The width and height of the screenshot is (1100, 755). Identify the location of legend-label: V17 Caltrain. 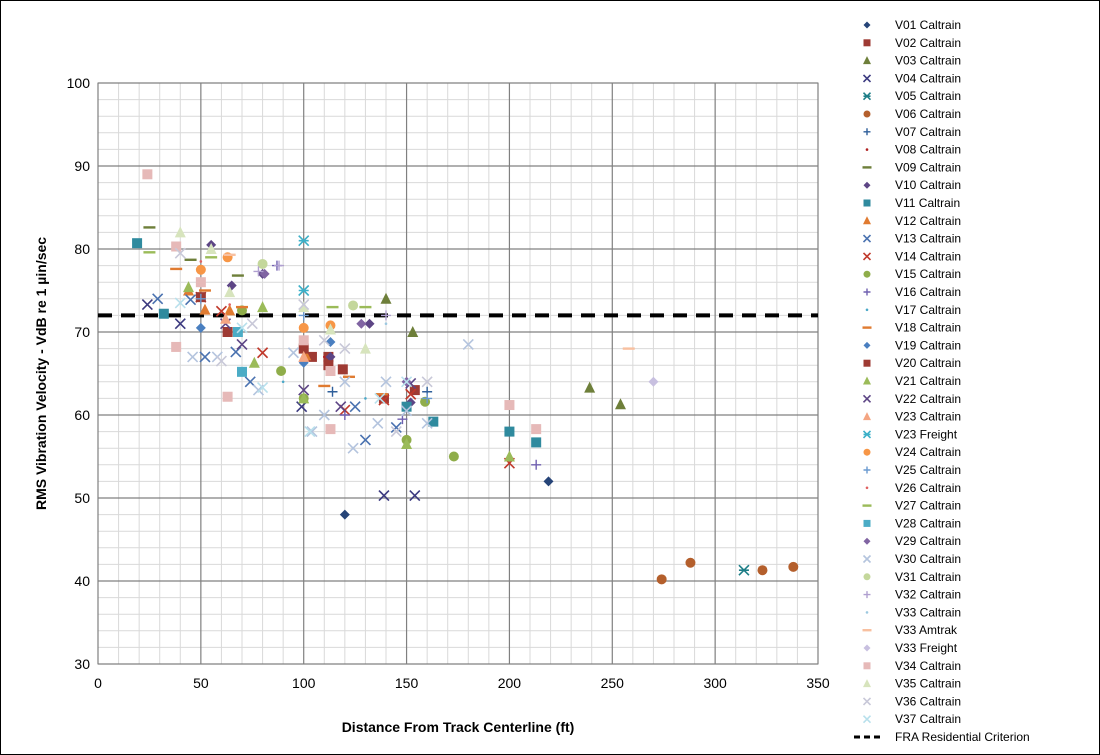
(928, 310).